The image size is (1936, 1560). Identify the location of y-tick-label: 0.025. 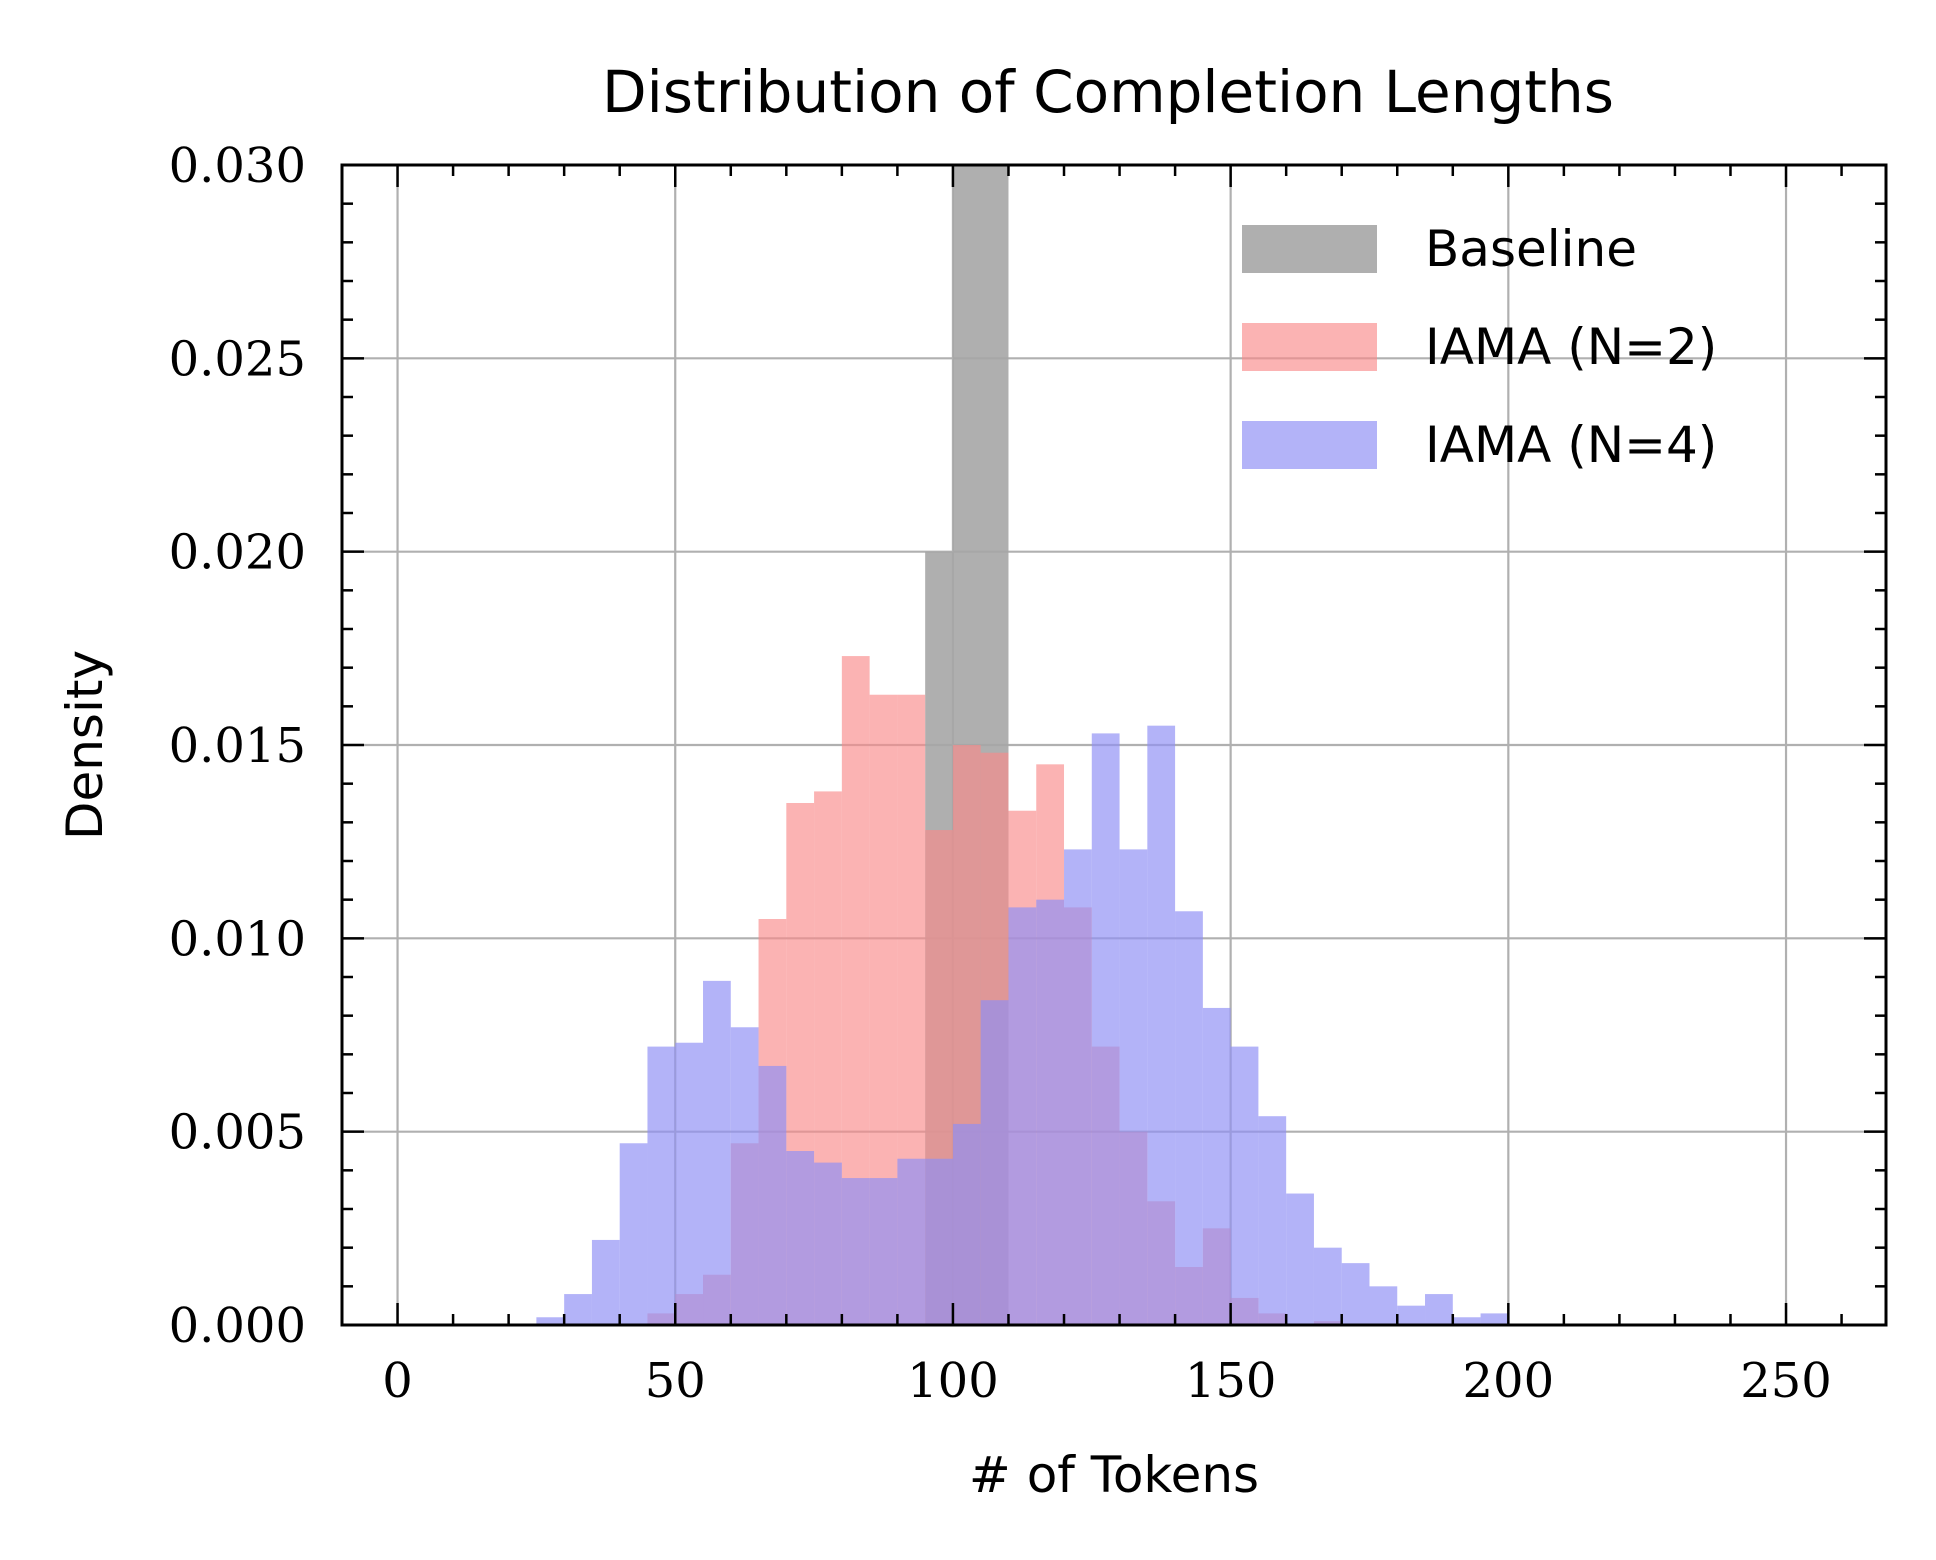
(237, 359).